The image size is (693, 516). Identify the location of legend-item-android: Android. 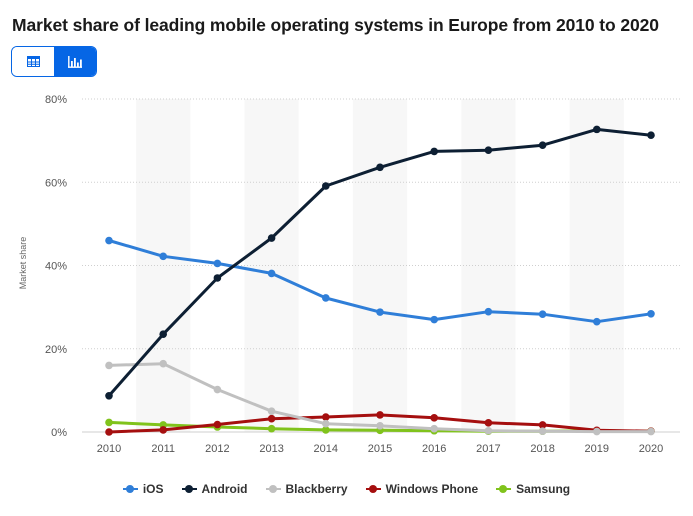
(214, 489).